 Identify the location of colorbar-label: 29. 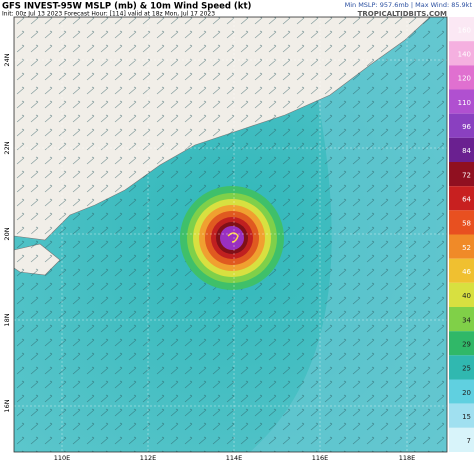
(466, 344).